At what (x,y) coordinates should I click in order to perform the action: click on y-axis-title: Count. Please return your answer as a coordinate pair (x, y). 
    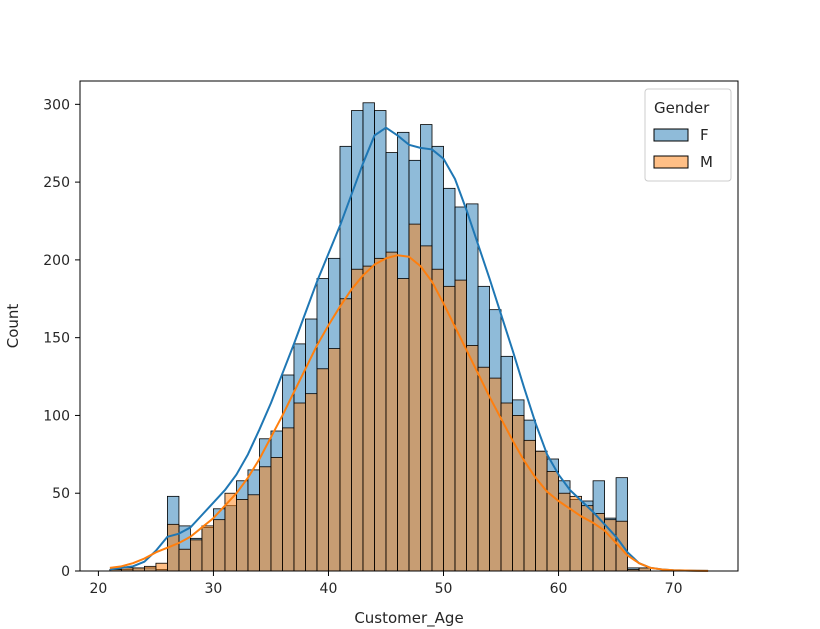
    Looking at the image, I should click on (13, 326).